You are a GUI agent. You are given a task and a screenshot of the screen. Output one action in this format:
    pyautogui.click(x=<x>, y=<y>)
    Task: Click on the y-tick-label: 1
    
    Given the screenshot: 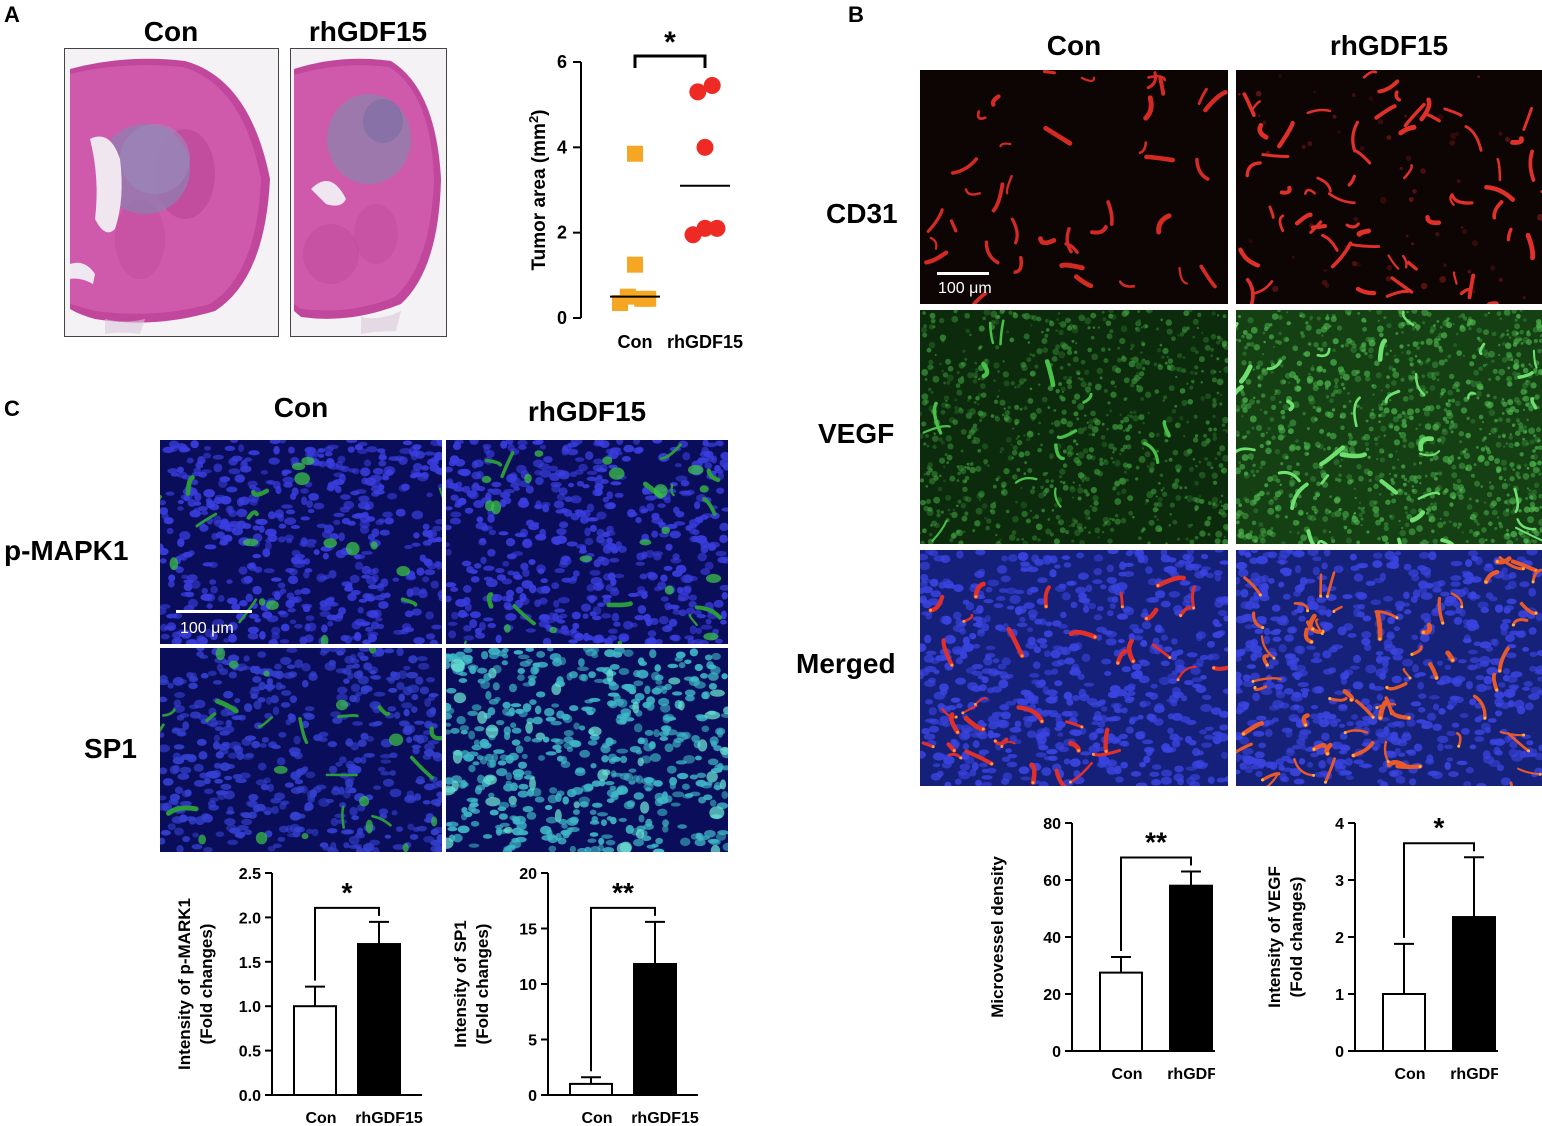 What is the action you would take?
    pyautogui.click(x=1339, y=995)
    